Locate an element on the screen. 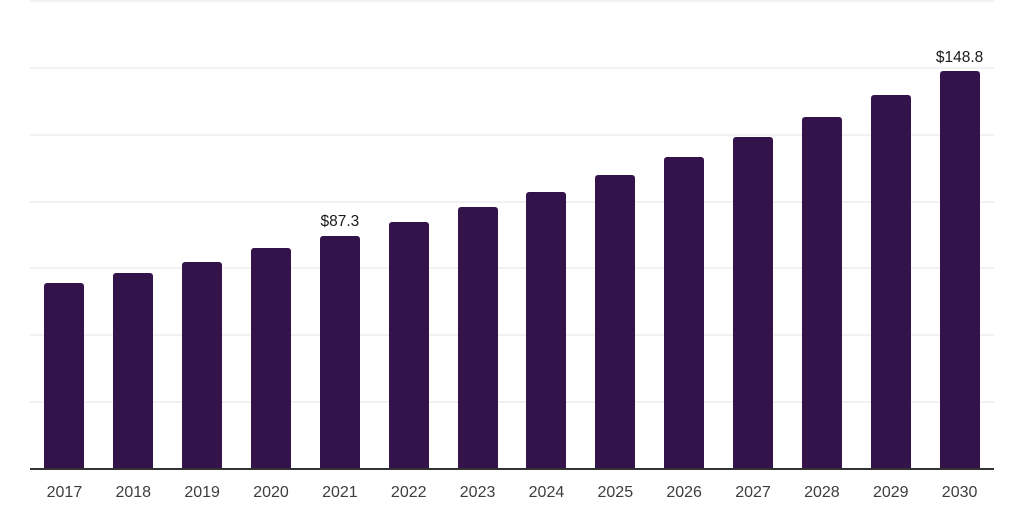  bar-2029 is located at coordinates (890, 281).